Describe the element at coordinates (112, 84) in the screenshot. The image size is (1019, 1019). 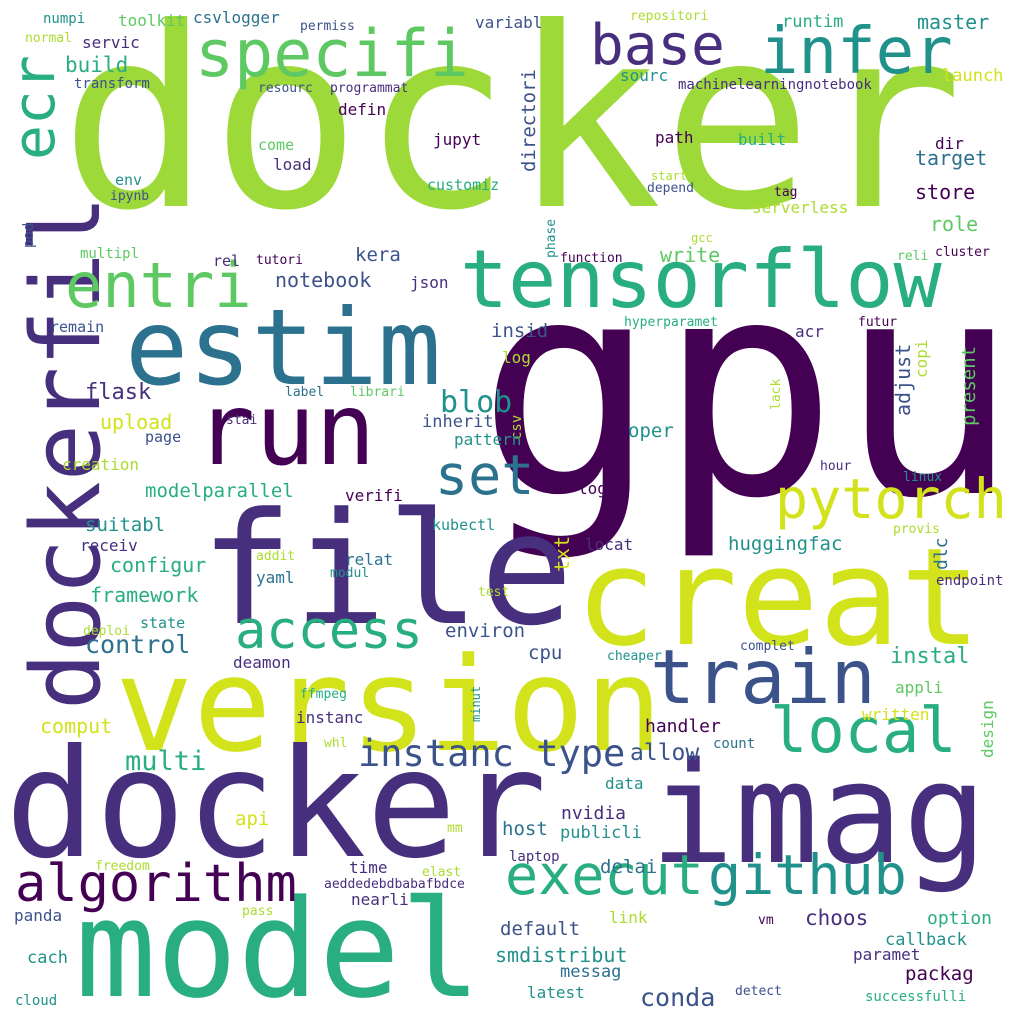
I see `word: transform` at that location.